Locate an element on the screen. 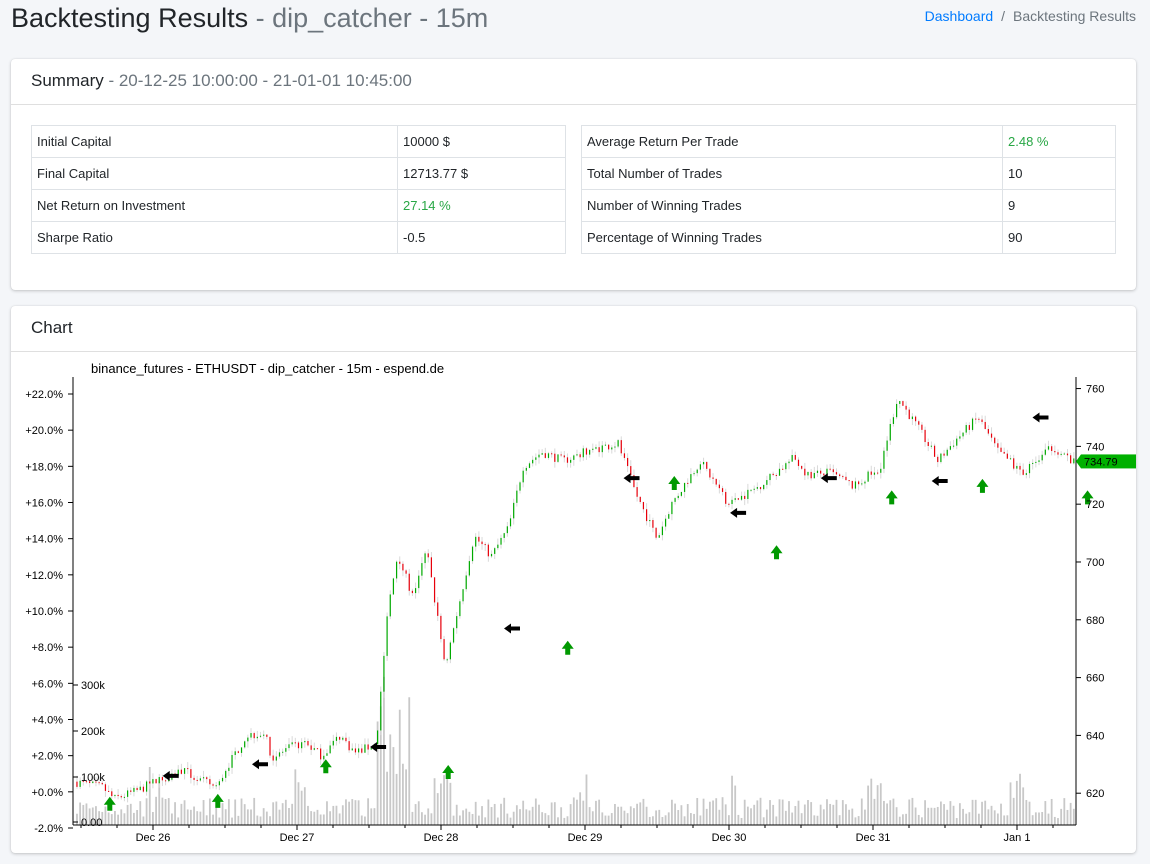  sell-arrow-icon is located at coordinates (512, 628).